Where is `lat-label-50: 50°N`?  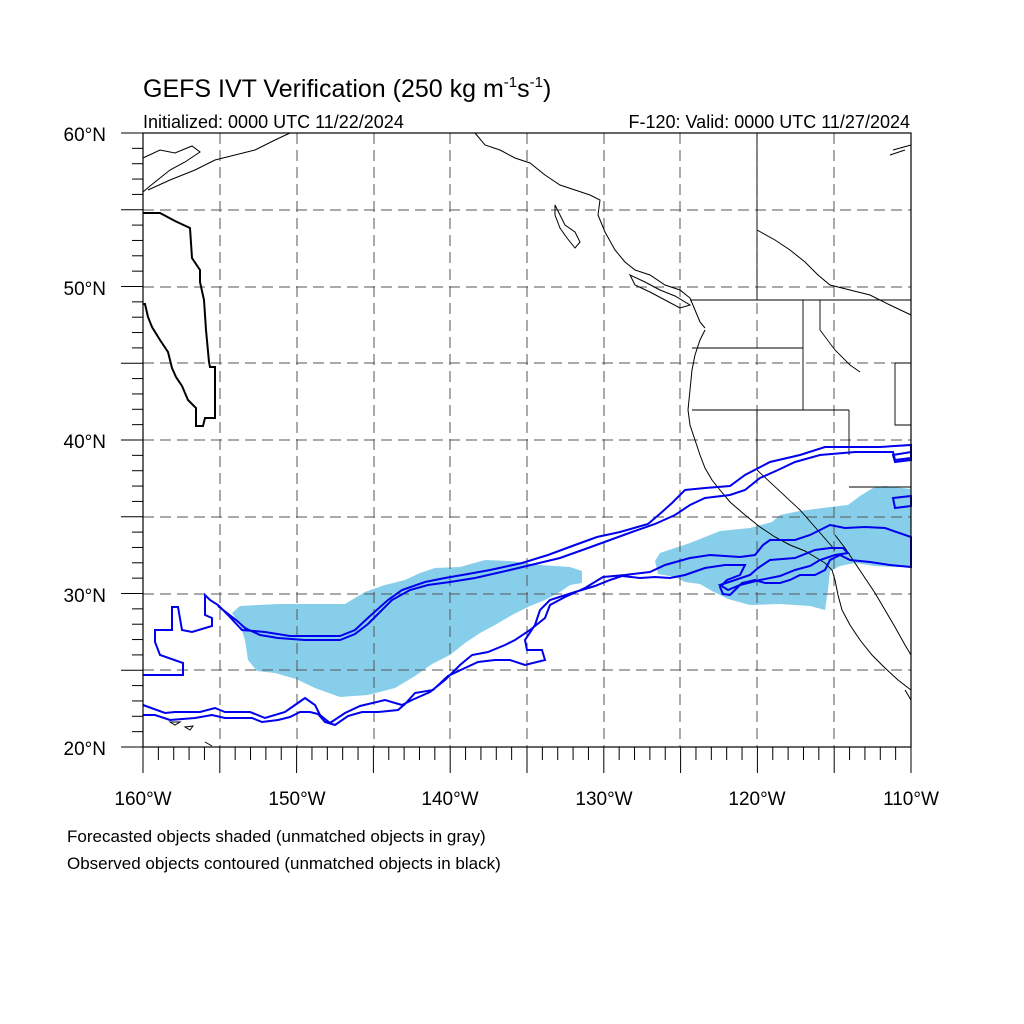 lat-label-50: 50°N is located at coordinates (85, 289).